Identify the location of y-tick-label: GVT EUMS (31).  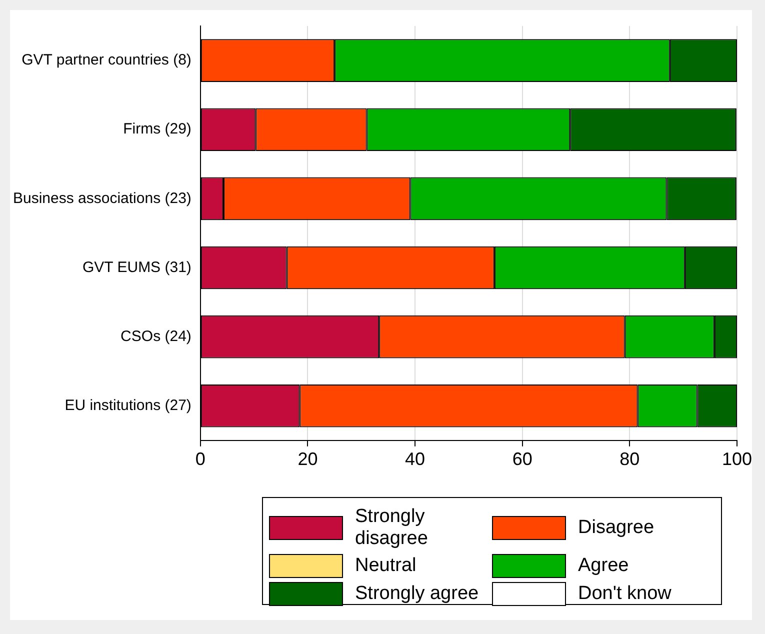
(137, 267).